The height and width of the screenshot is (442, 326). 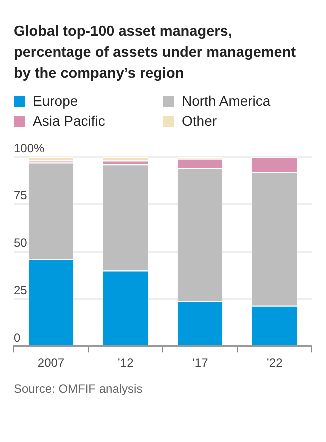 I want to click on legend-label: North America, so click(x=226, y=101).